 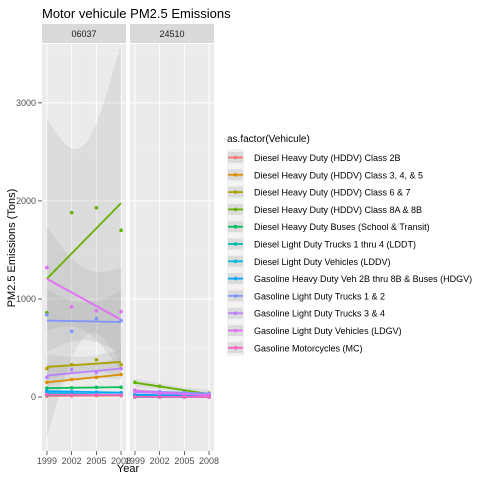 What do you see at coordinates (327, 158) in the screenshot?
I see `legend-label: Diesel Heavy Duty (HDDV) Class 2B` at bounding box center [327, 158].